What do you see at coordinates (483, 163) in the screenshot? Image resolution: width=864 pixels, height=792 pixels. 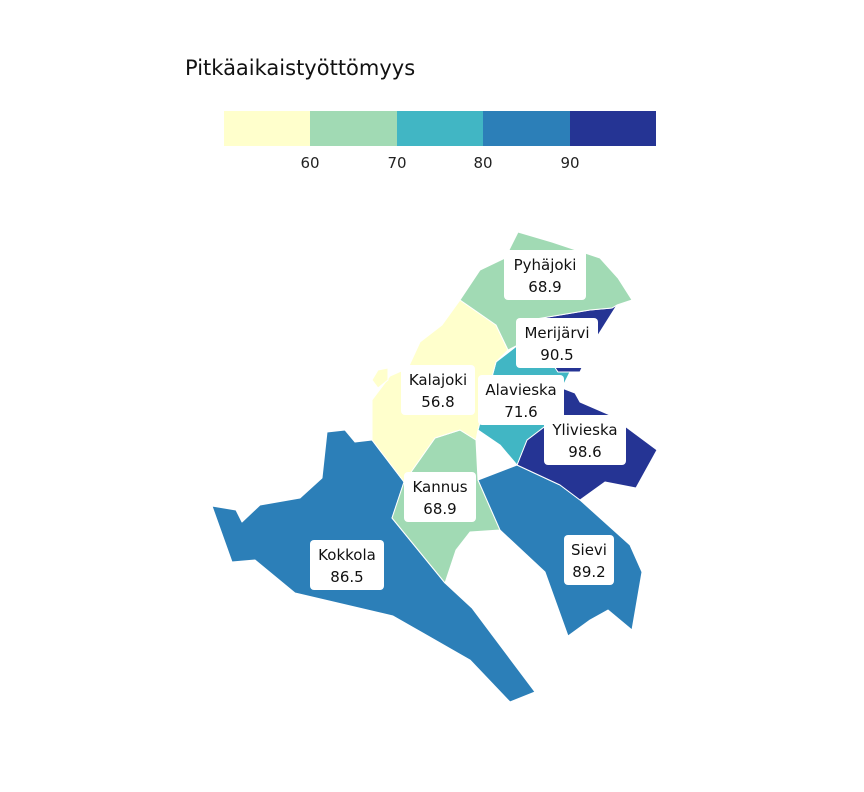 I see `legend-tick-80: 80` at bounding box center [483, 163].